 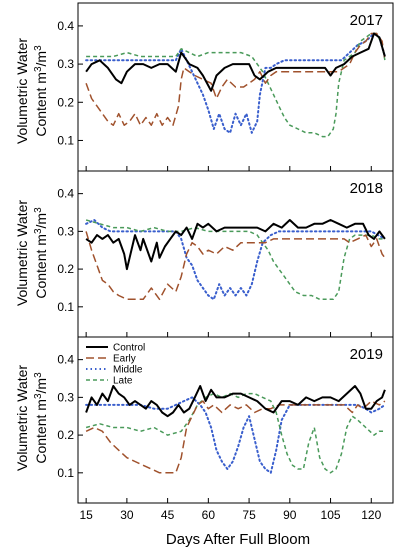 I want to click on y-axis-title-2018: Volumetric Water Content m3/m3, so click(x=31, y=253).